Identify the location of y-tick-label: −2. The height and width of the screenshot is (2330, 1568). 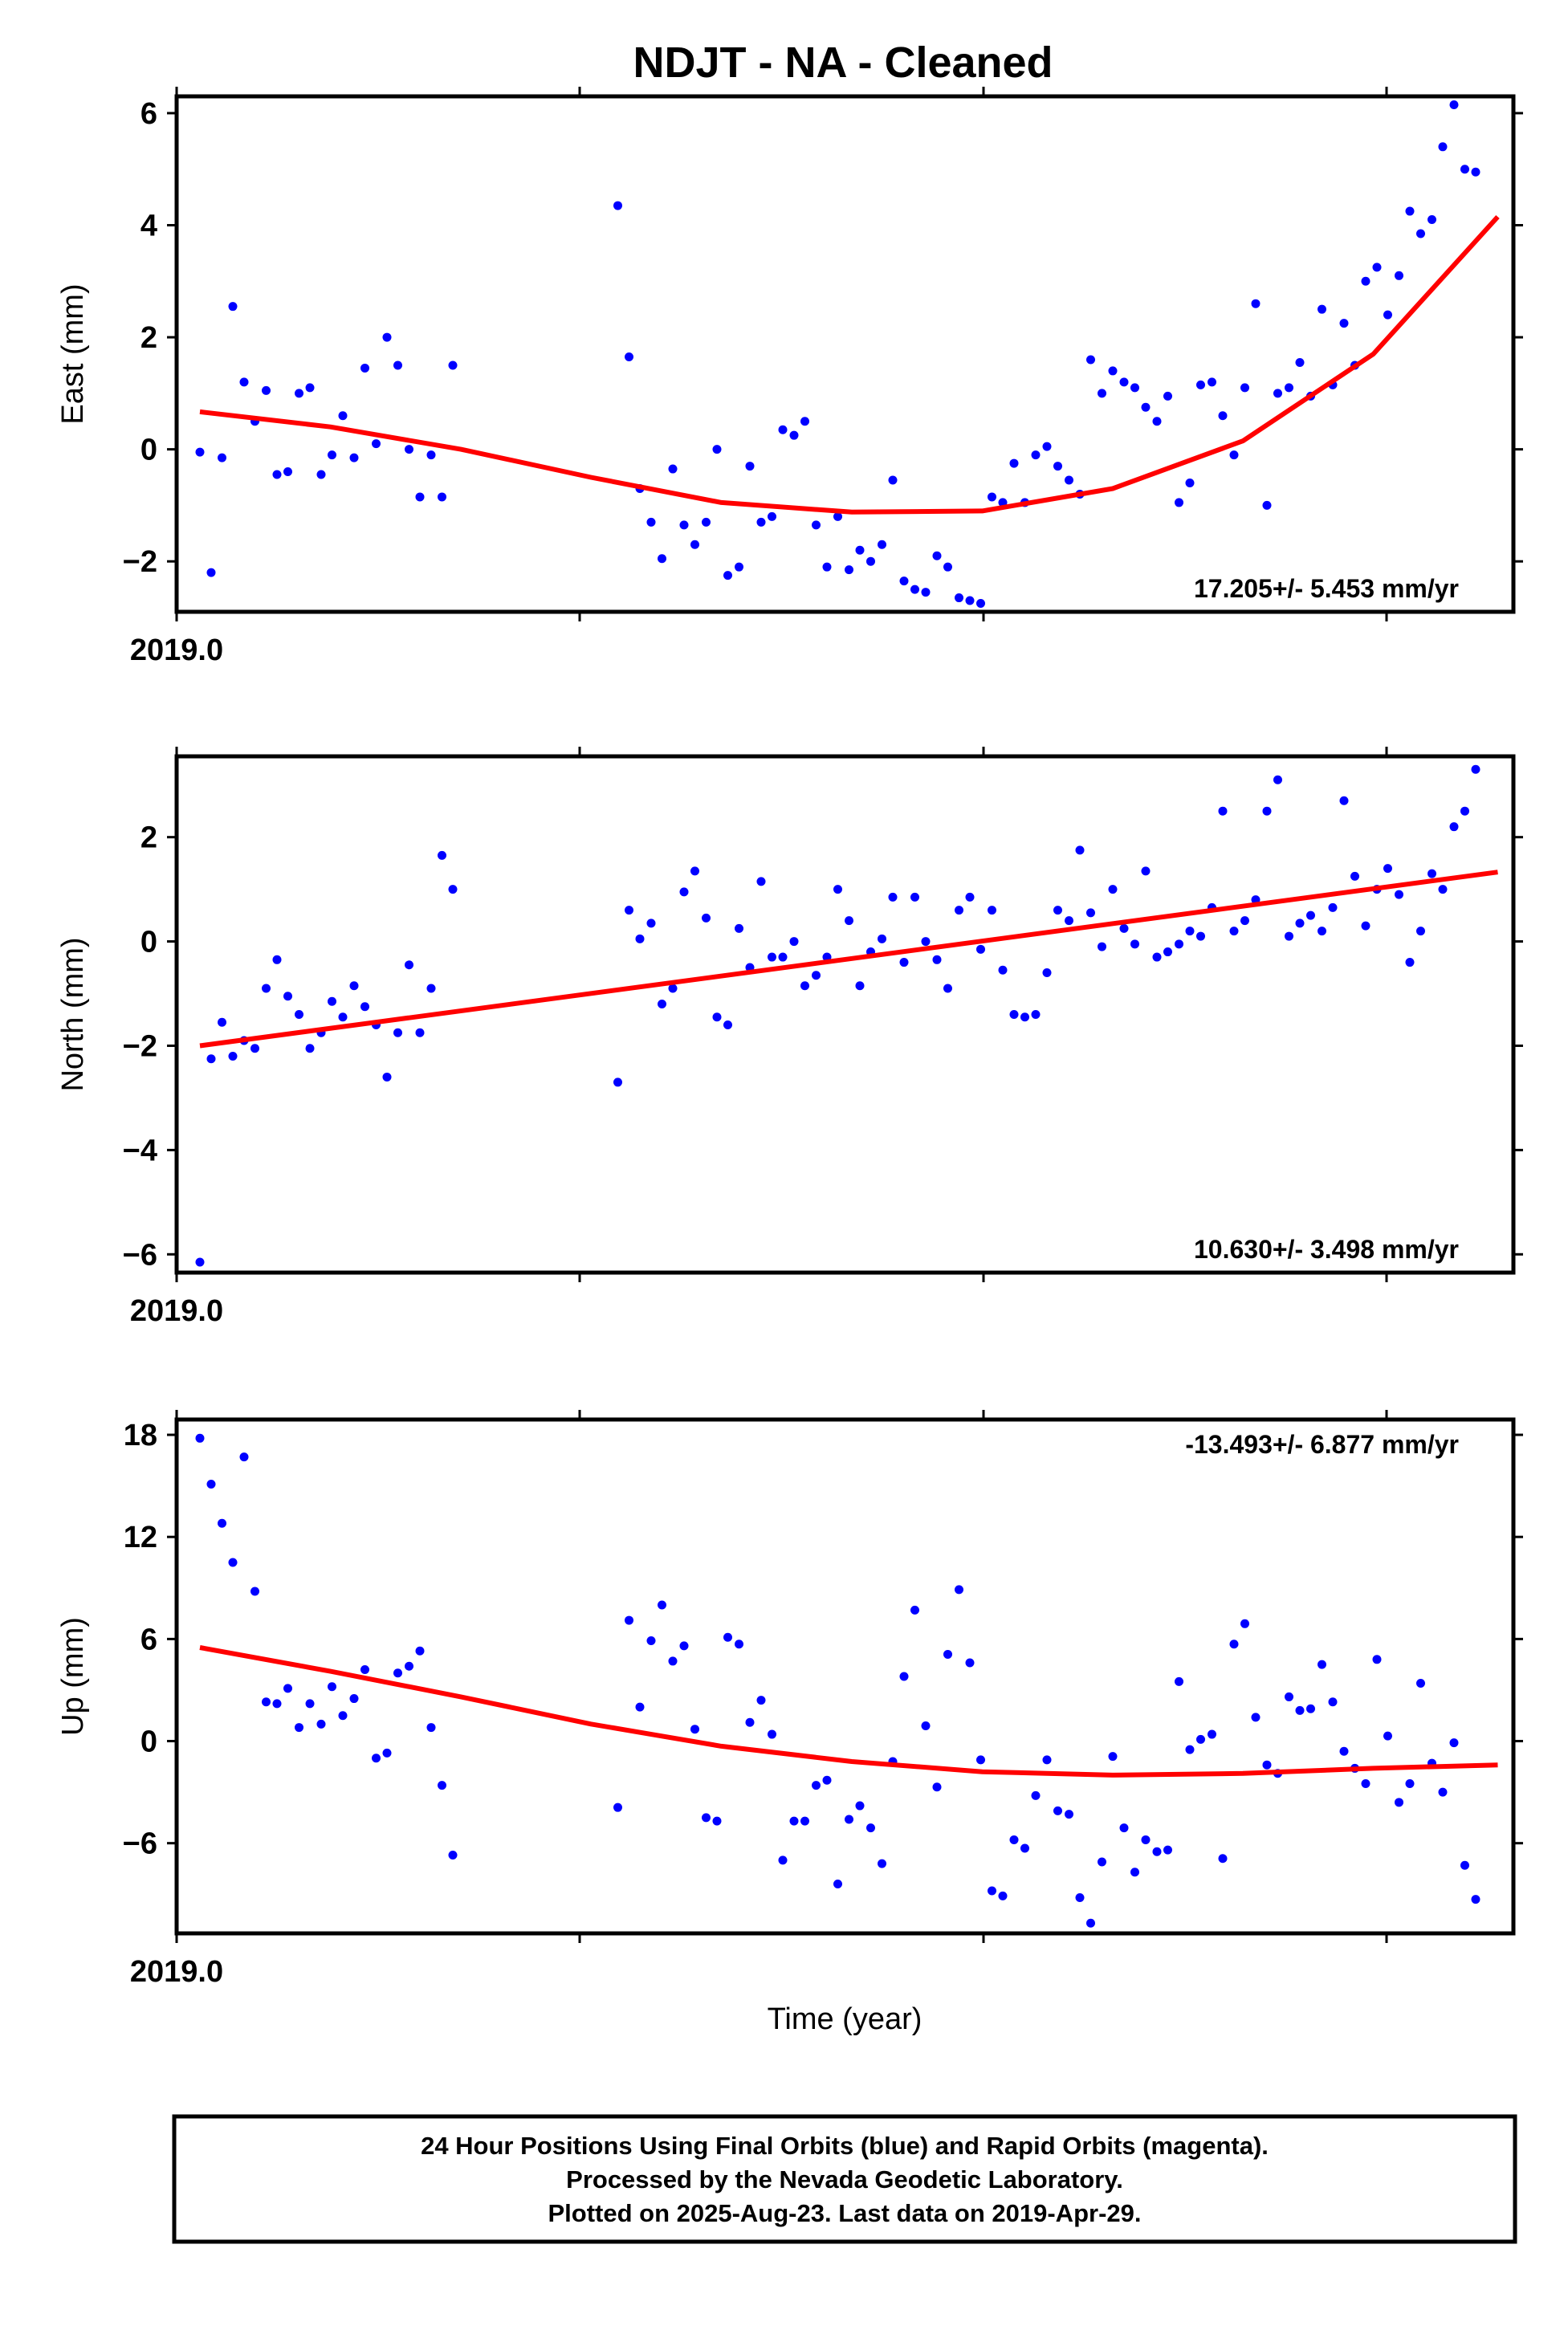
(140, 1046).